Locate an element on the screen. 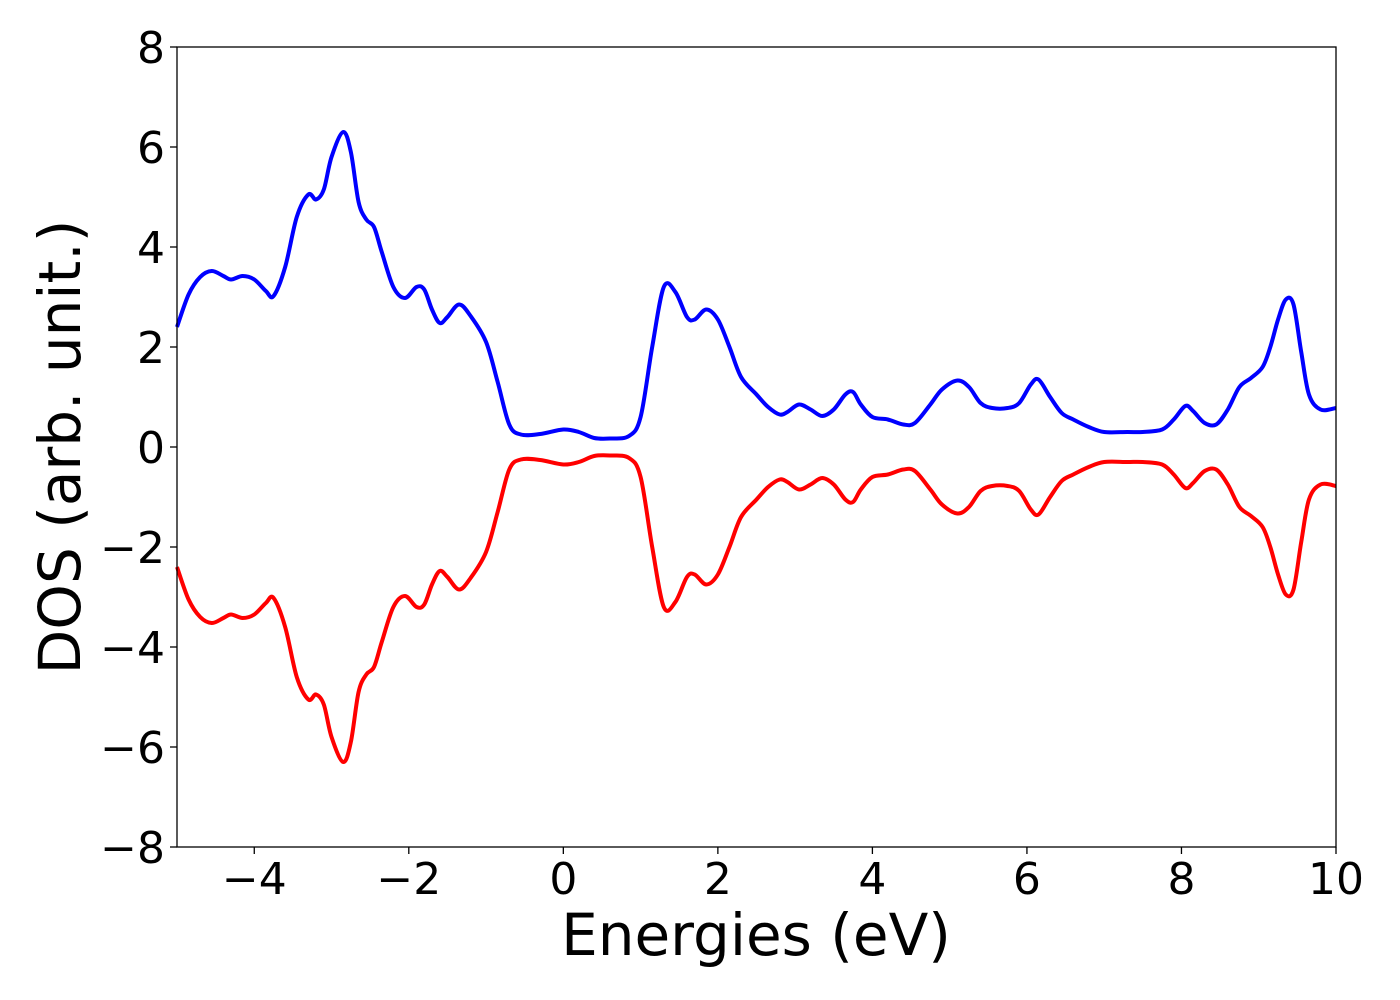 Image resolution: width=1400 pixels, height=1000 pixels. y-tick-label: 0 is located at coordinates (151, 448).